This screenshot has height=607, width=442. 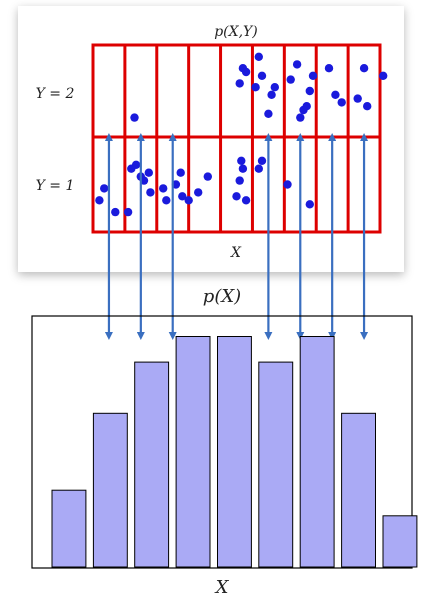 I want to click on row-label-y1: Y = 1, so click(x=55, y=186).